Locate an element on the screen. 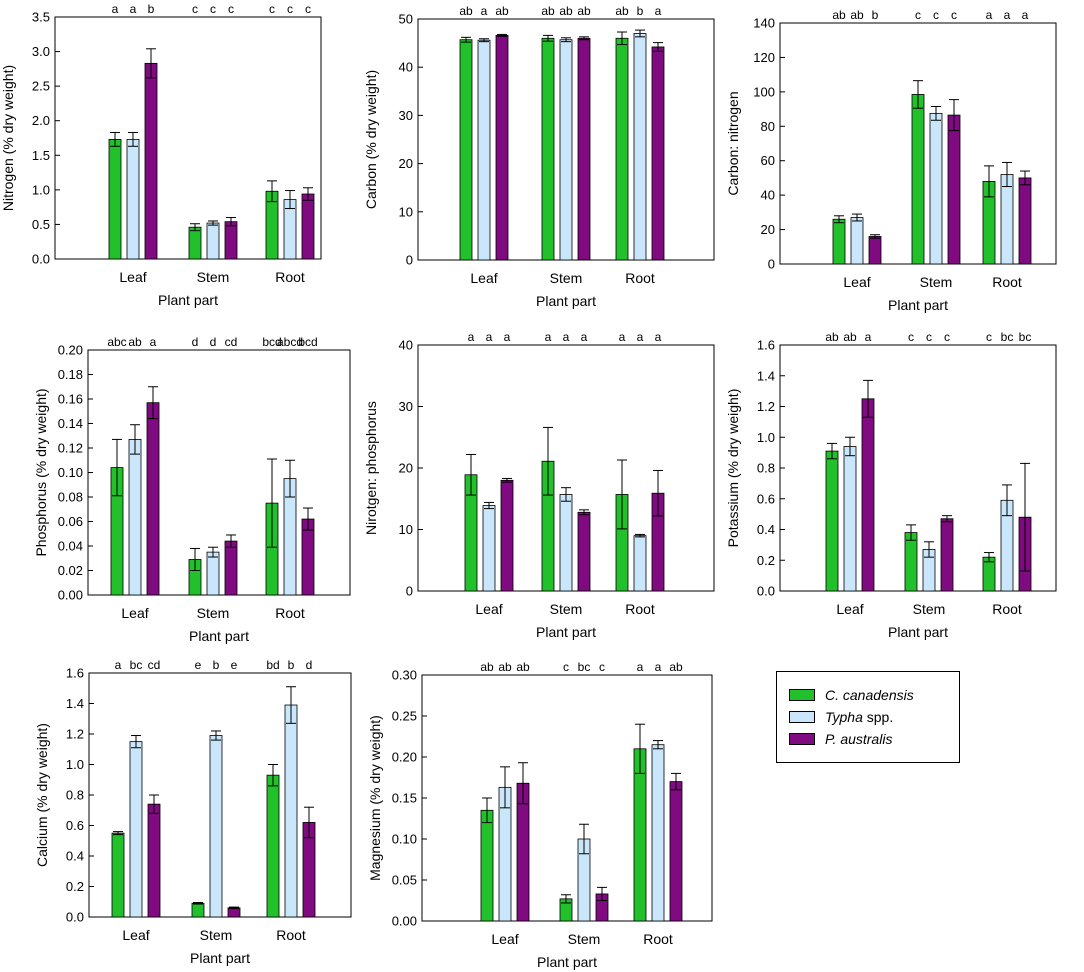  y-tick-label: 1.4 is located at coordinates (766, 375).